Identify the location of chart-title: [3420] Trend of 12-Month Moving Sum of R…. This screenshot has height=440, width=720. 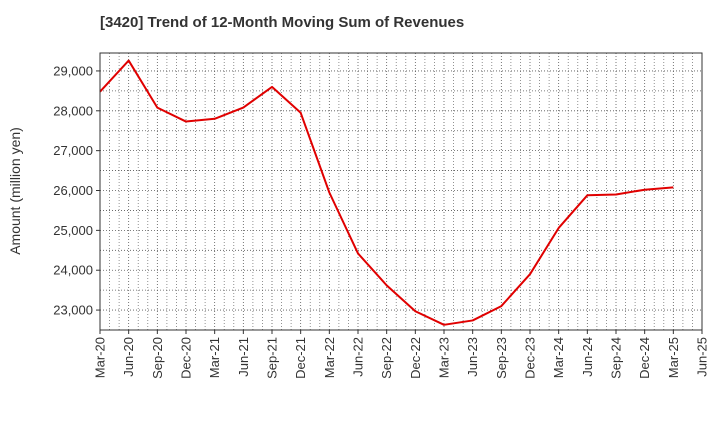
(282, 22).